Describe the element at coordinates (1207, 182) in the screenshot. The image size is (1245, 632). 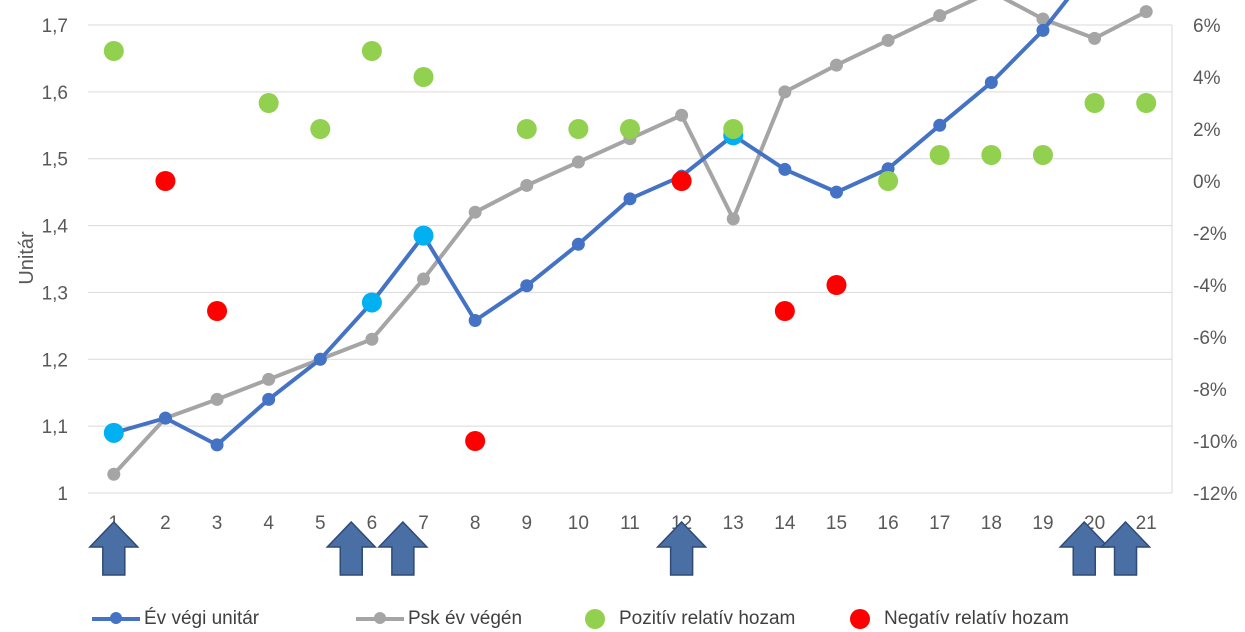
I see `y2-tick-label: 0%` at that location.